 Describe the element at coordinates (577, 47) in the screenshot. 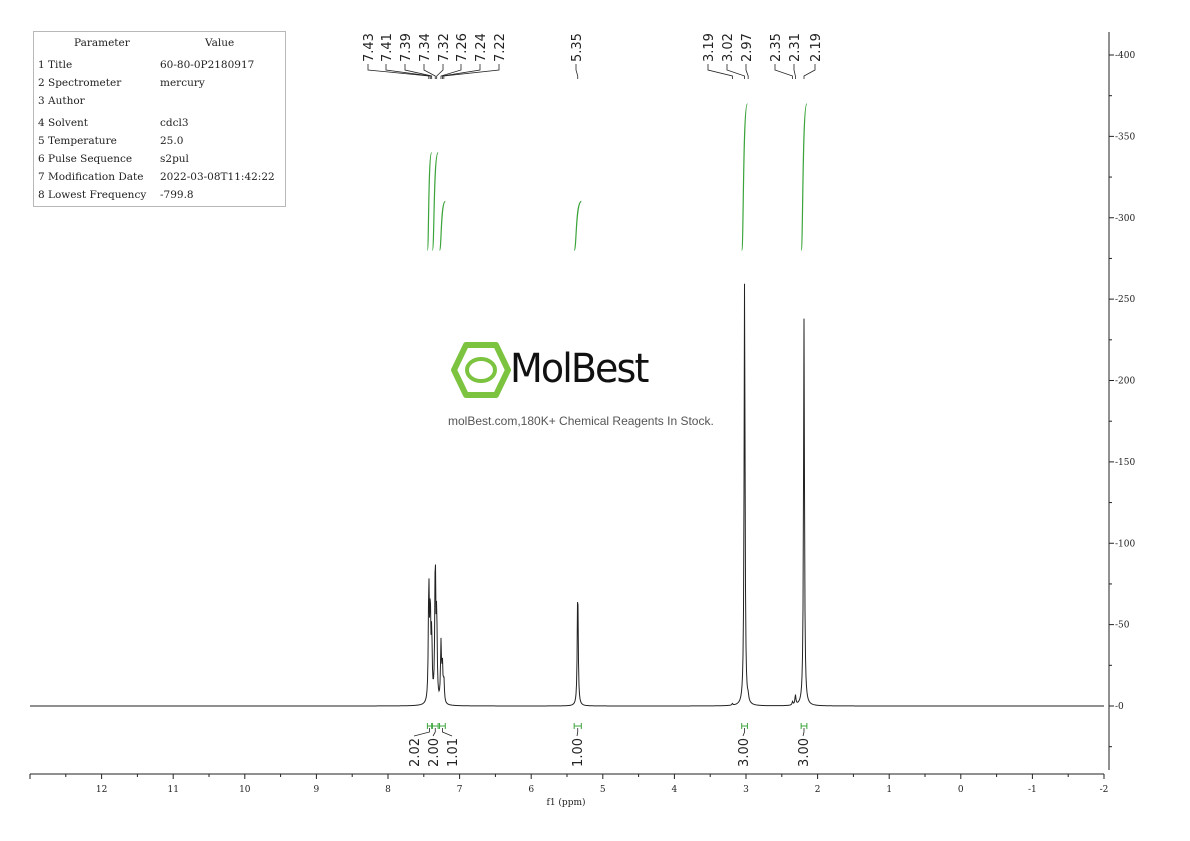

I see `peak-shift-label: 5.35` at that location.